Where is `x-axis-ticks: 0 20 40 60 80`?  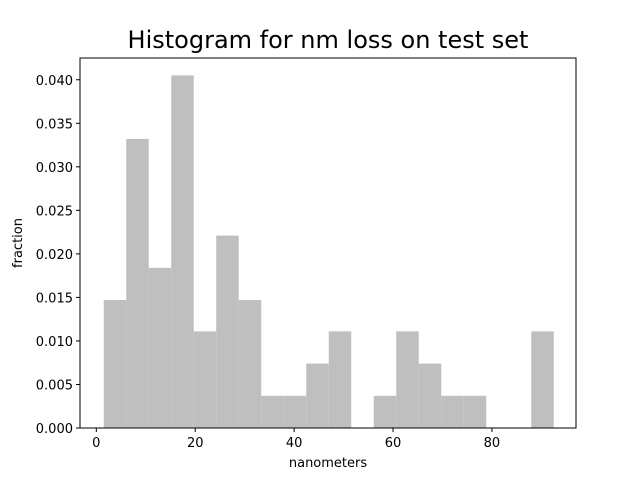
x-axis-ticks: 0 20 40 60 80 is located at coordinates (296, 439).